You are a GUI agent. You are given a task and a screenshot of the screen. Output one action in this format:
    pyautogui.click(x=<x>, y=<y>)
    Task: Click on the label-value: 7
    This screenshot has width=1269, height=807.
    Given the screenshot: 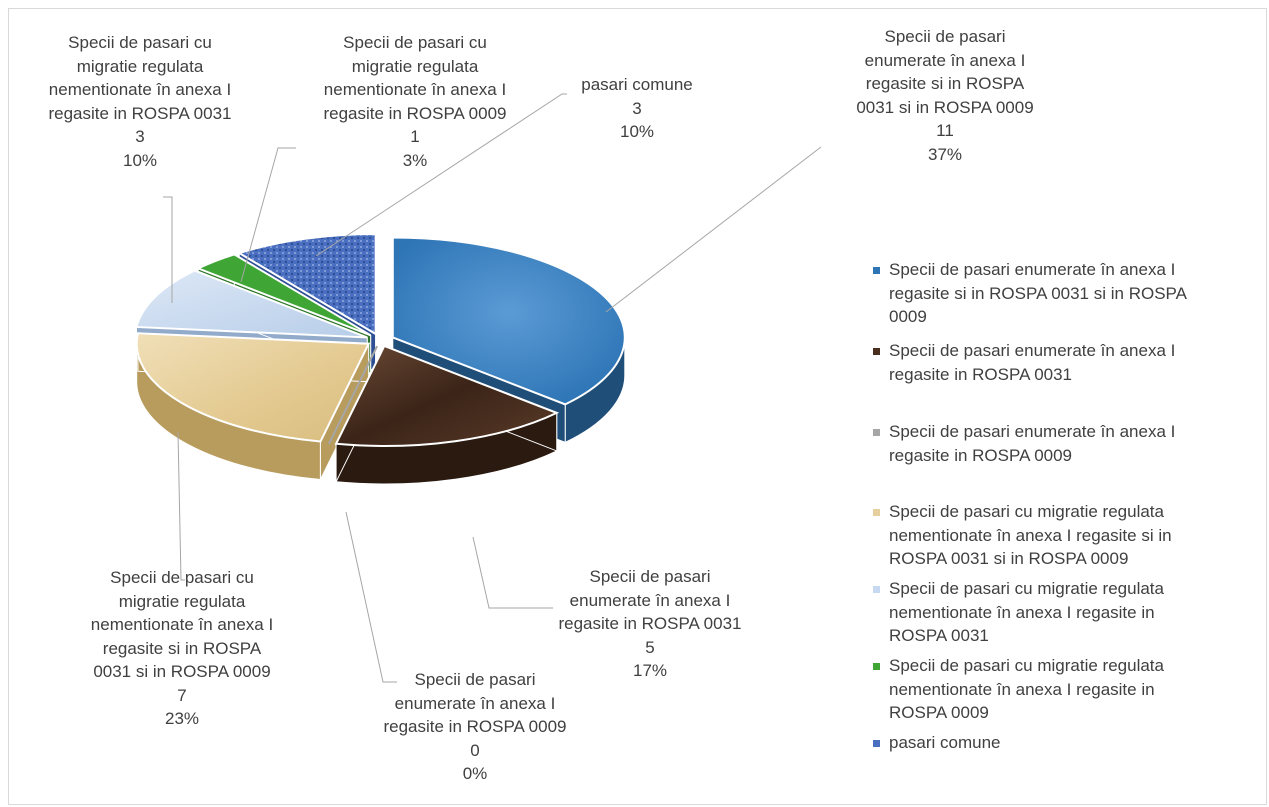 What is the action you would take?
    pyautogui.click(x=182, y=695)
    